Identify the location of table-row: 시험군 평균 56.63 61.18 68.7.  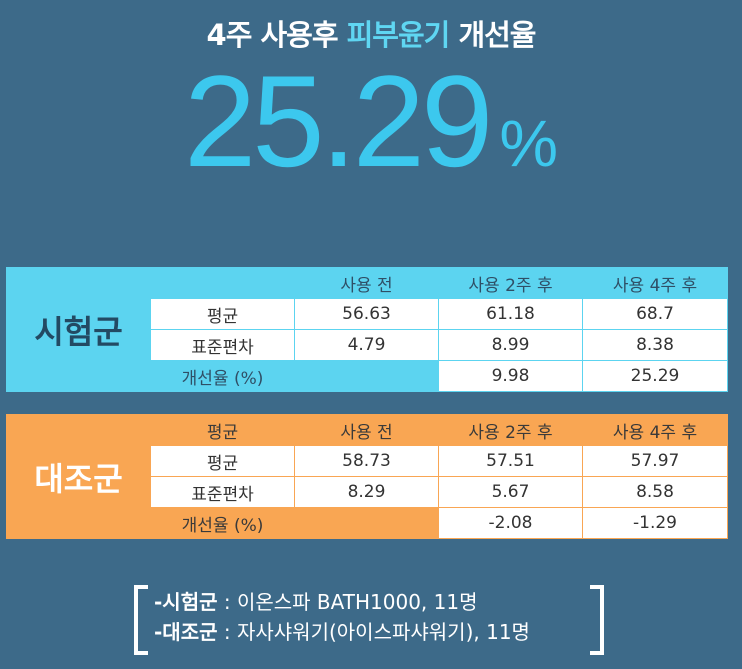
(367, 329).